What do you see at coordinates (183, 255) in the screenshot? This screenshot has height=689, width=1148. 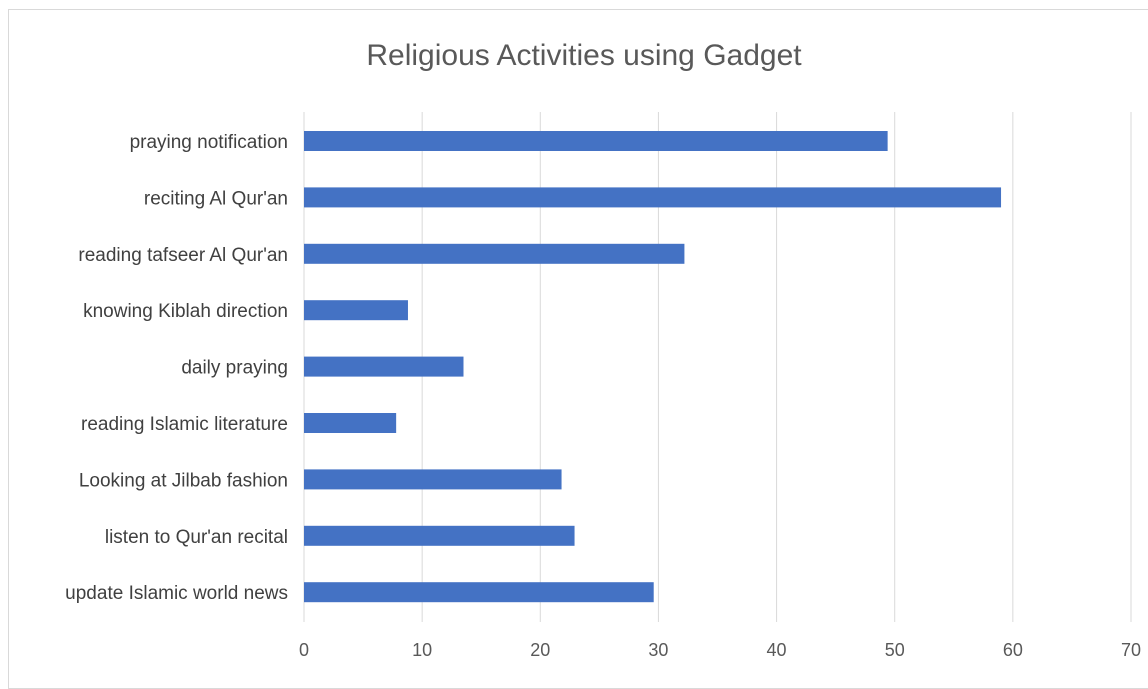 I see `category-label: reading tafseer Al Qur'an` at bounding box center [183, 255].